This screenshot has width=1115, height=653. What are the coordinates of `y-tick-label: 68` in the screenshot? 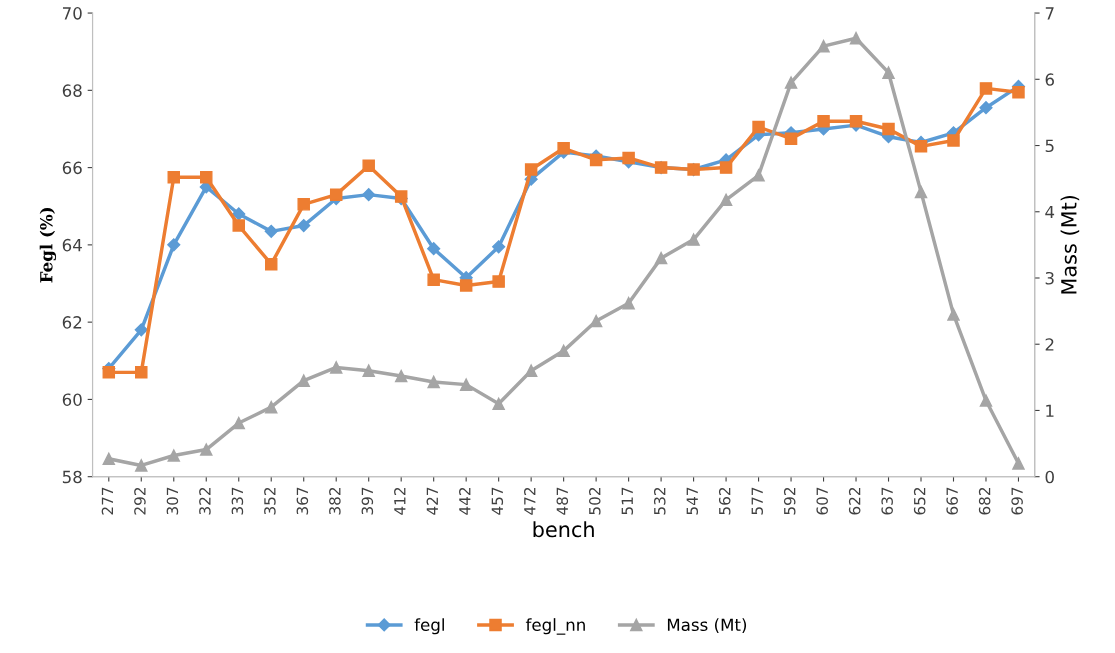 It's located at (72, 90).